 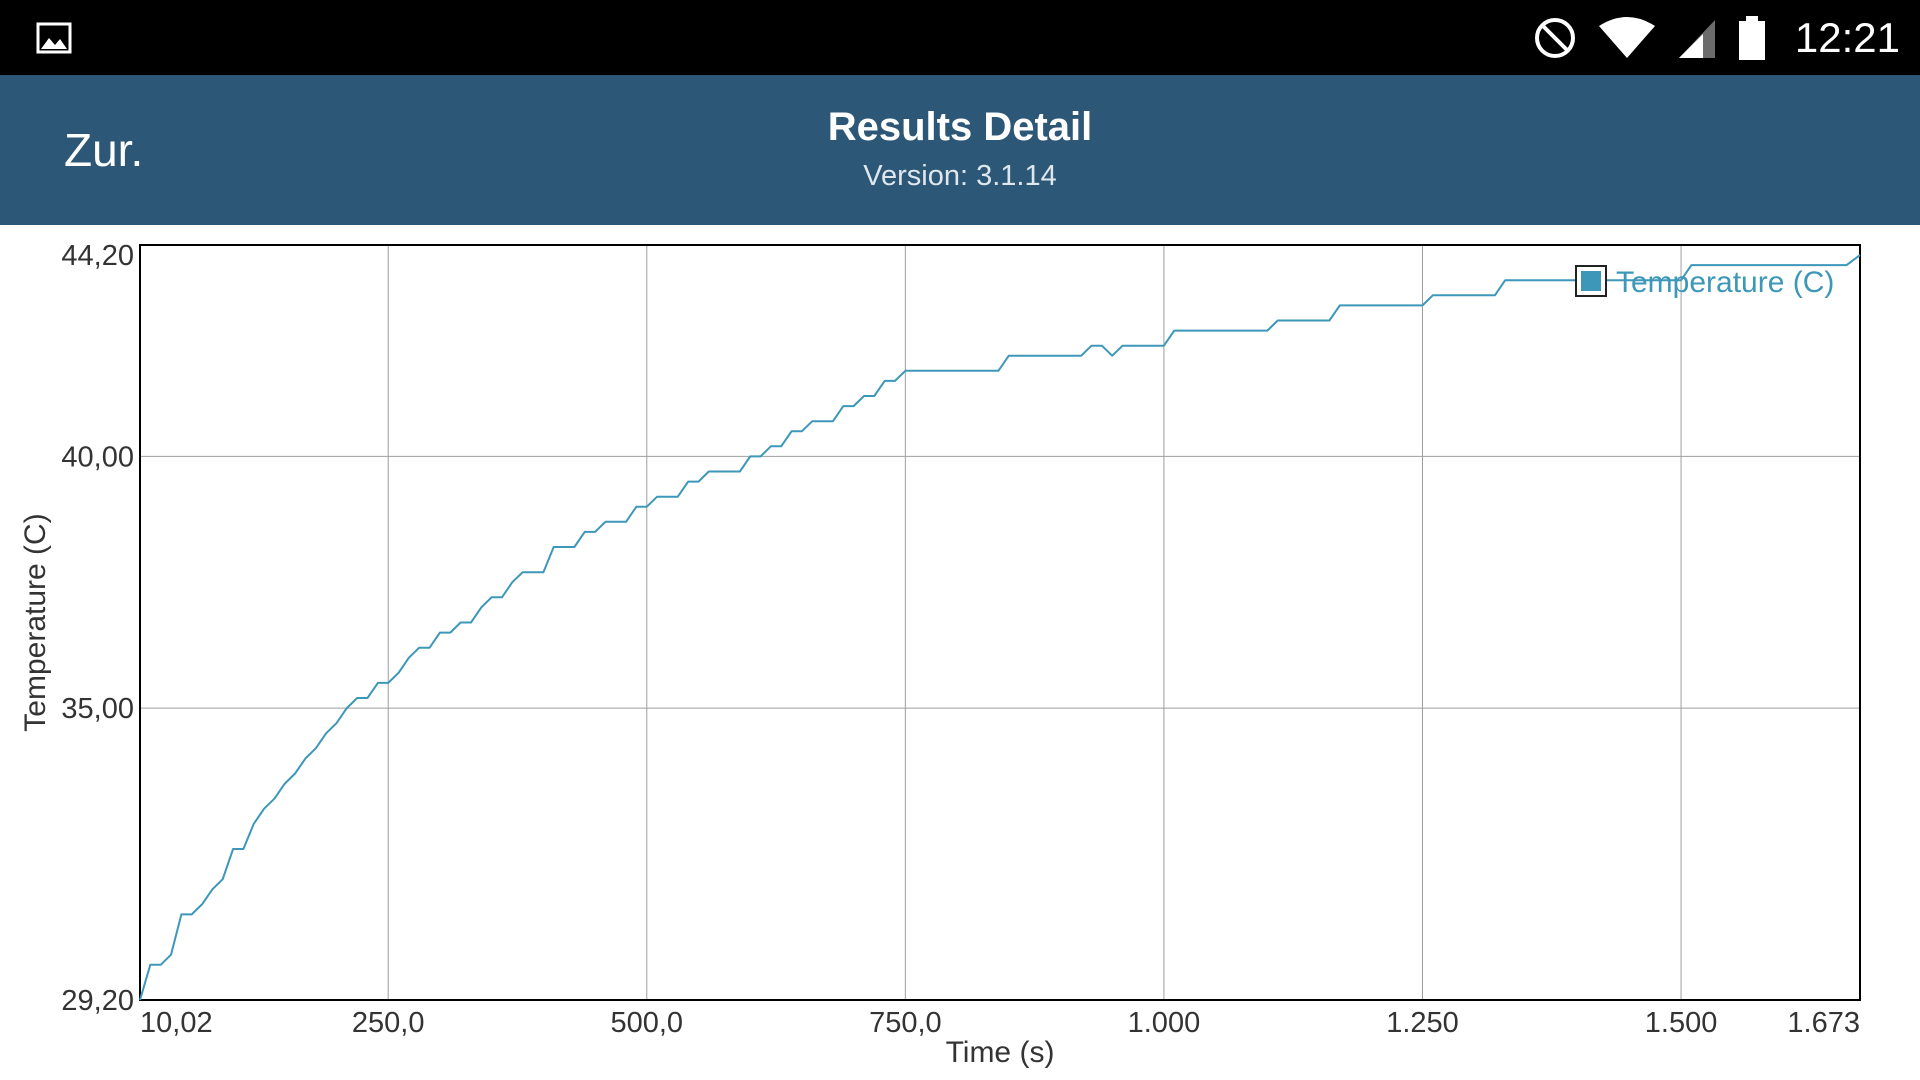 What do you see at coordinates (1591, 281) in the screenshot?
I see `legend-swatch` at bounding box center [1591, 281].